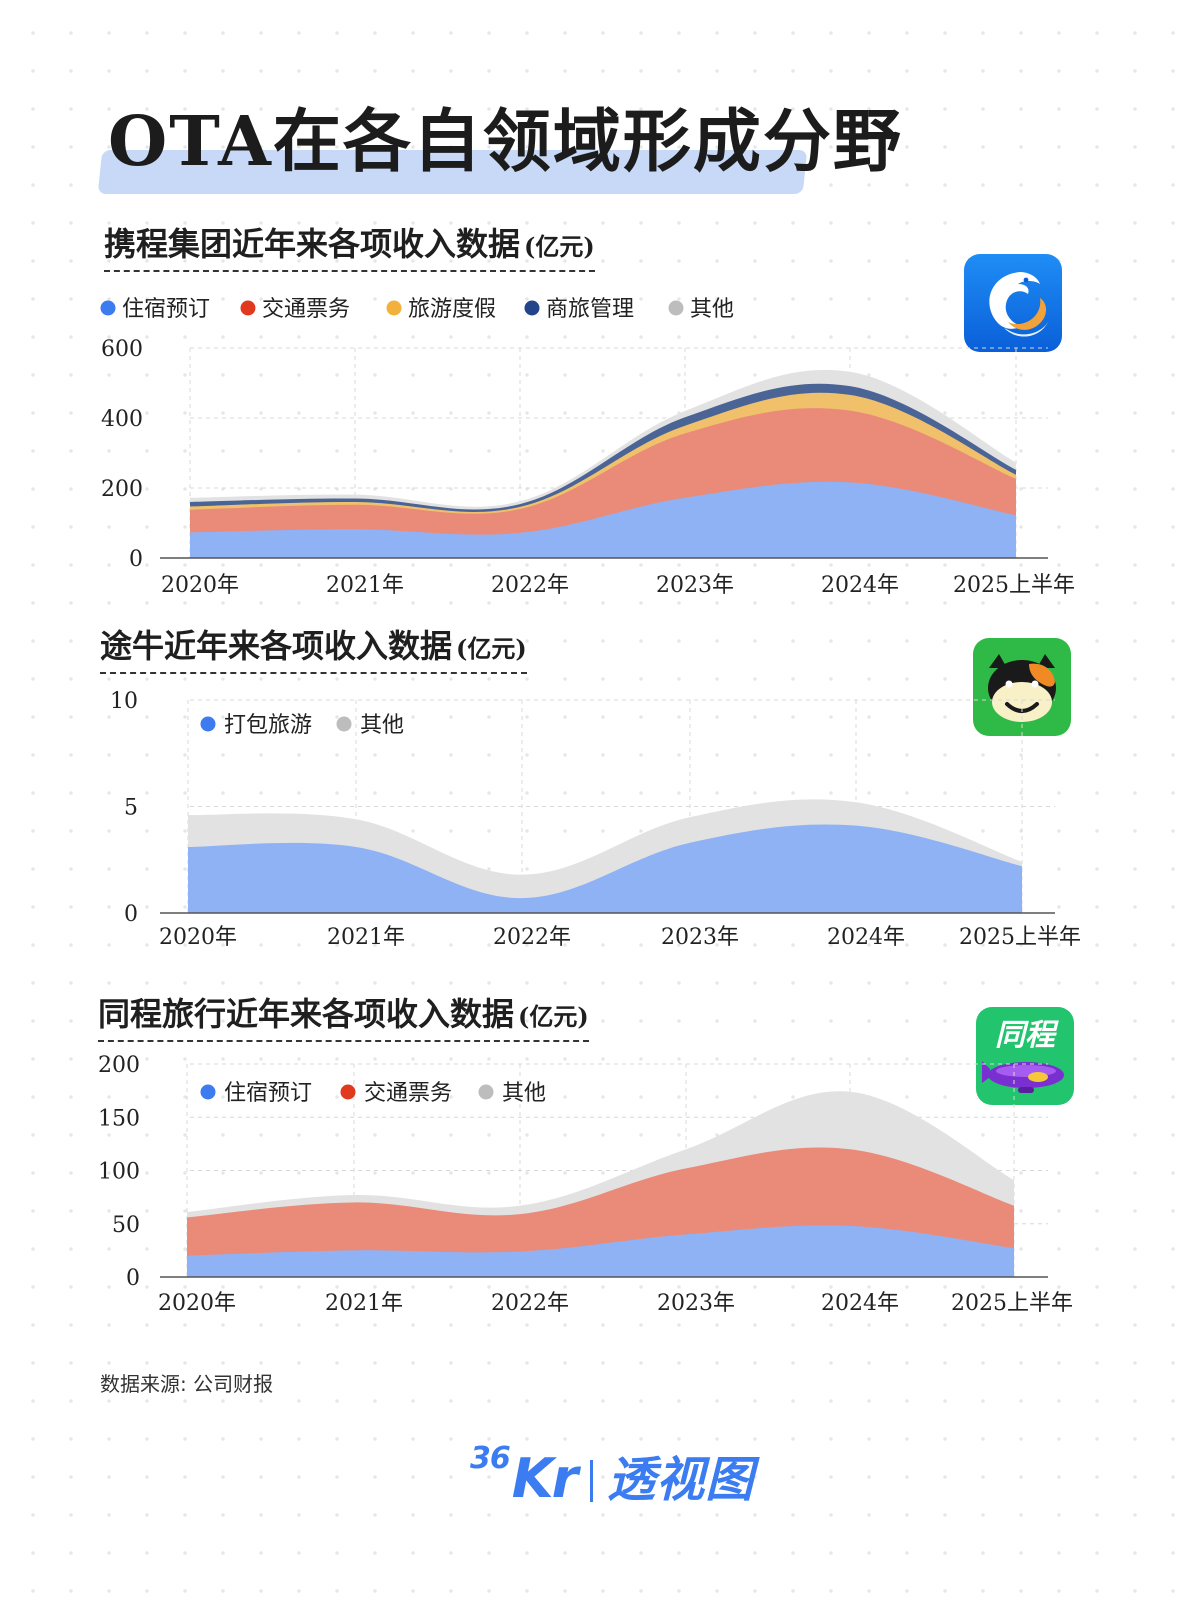 This screenshot has width=1201, height=1601. Describe the element at coordinates (592, 1481) in the screenshot. I see `brand-separator` at that location.